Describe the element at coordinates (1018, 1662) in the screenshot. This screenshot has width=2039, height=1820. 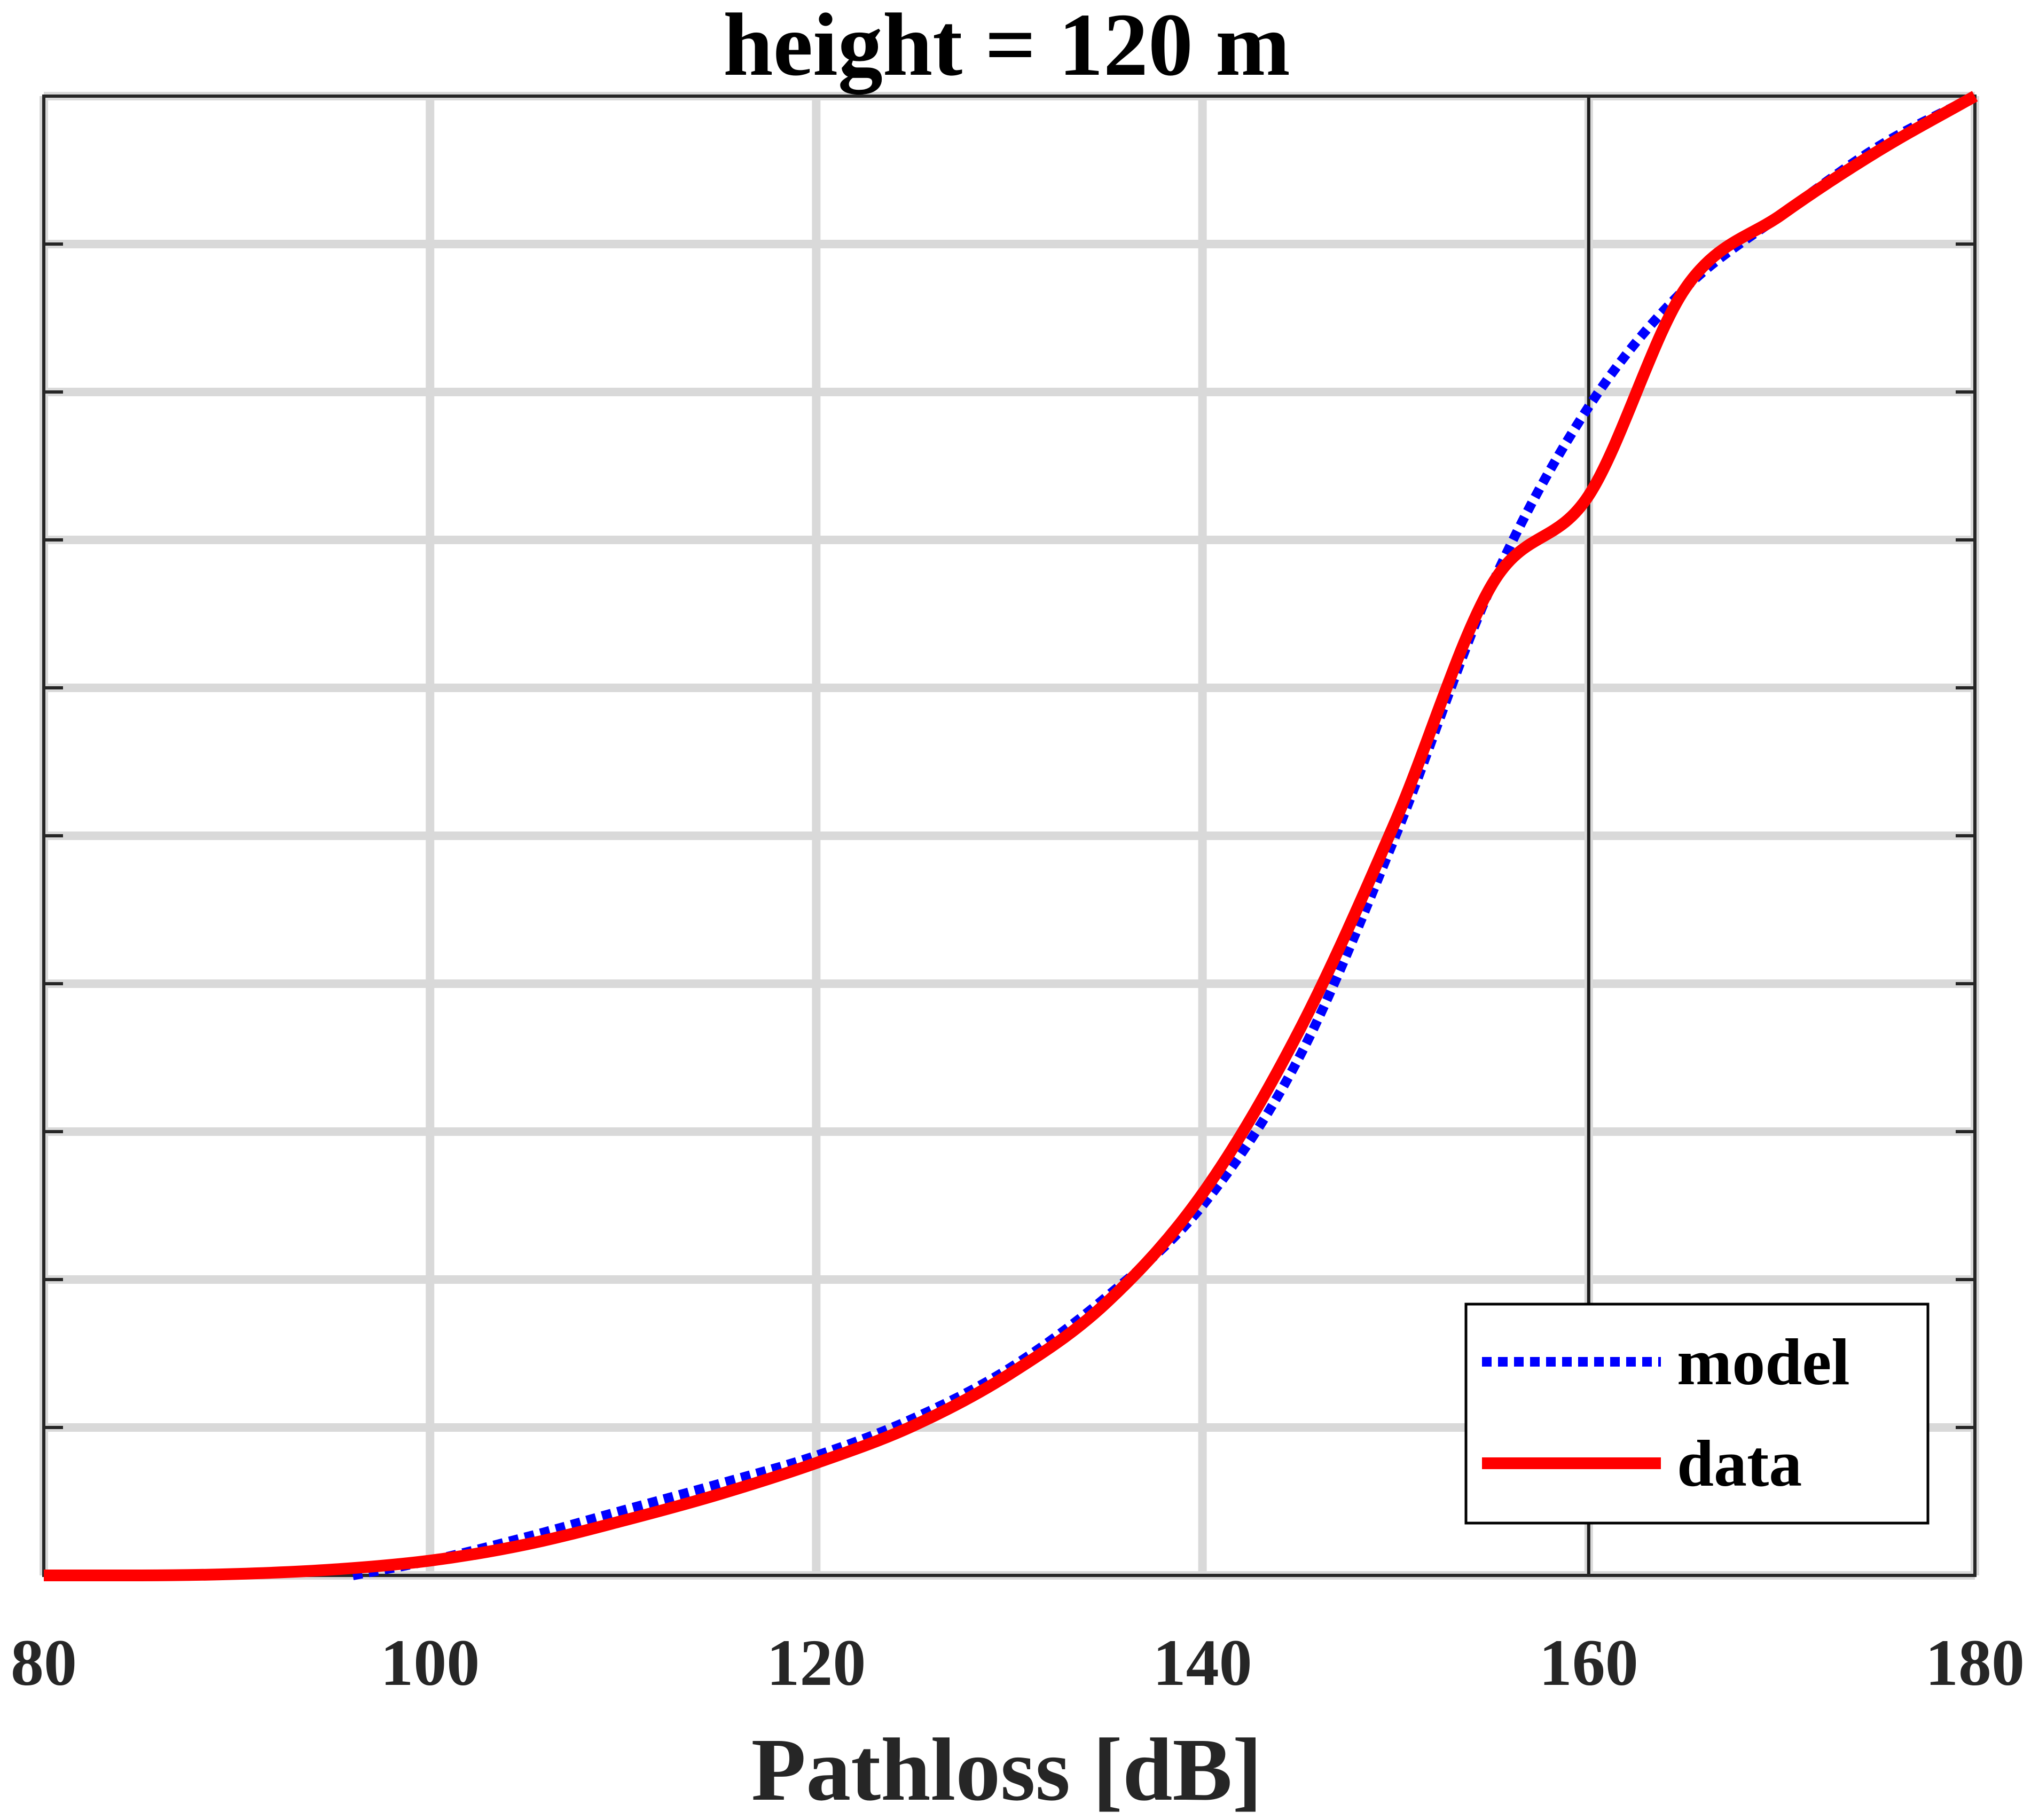
I see `x-tick-labels: 80 100 120 140 160 180` at that location.